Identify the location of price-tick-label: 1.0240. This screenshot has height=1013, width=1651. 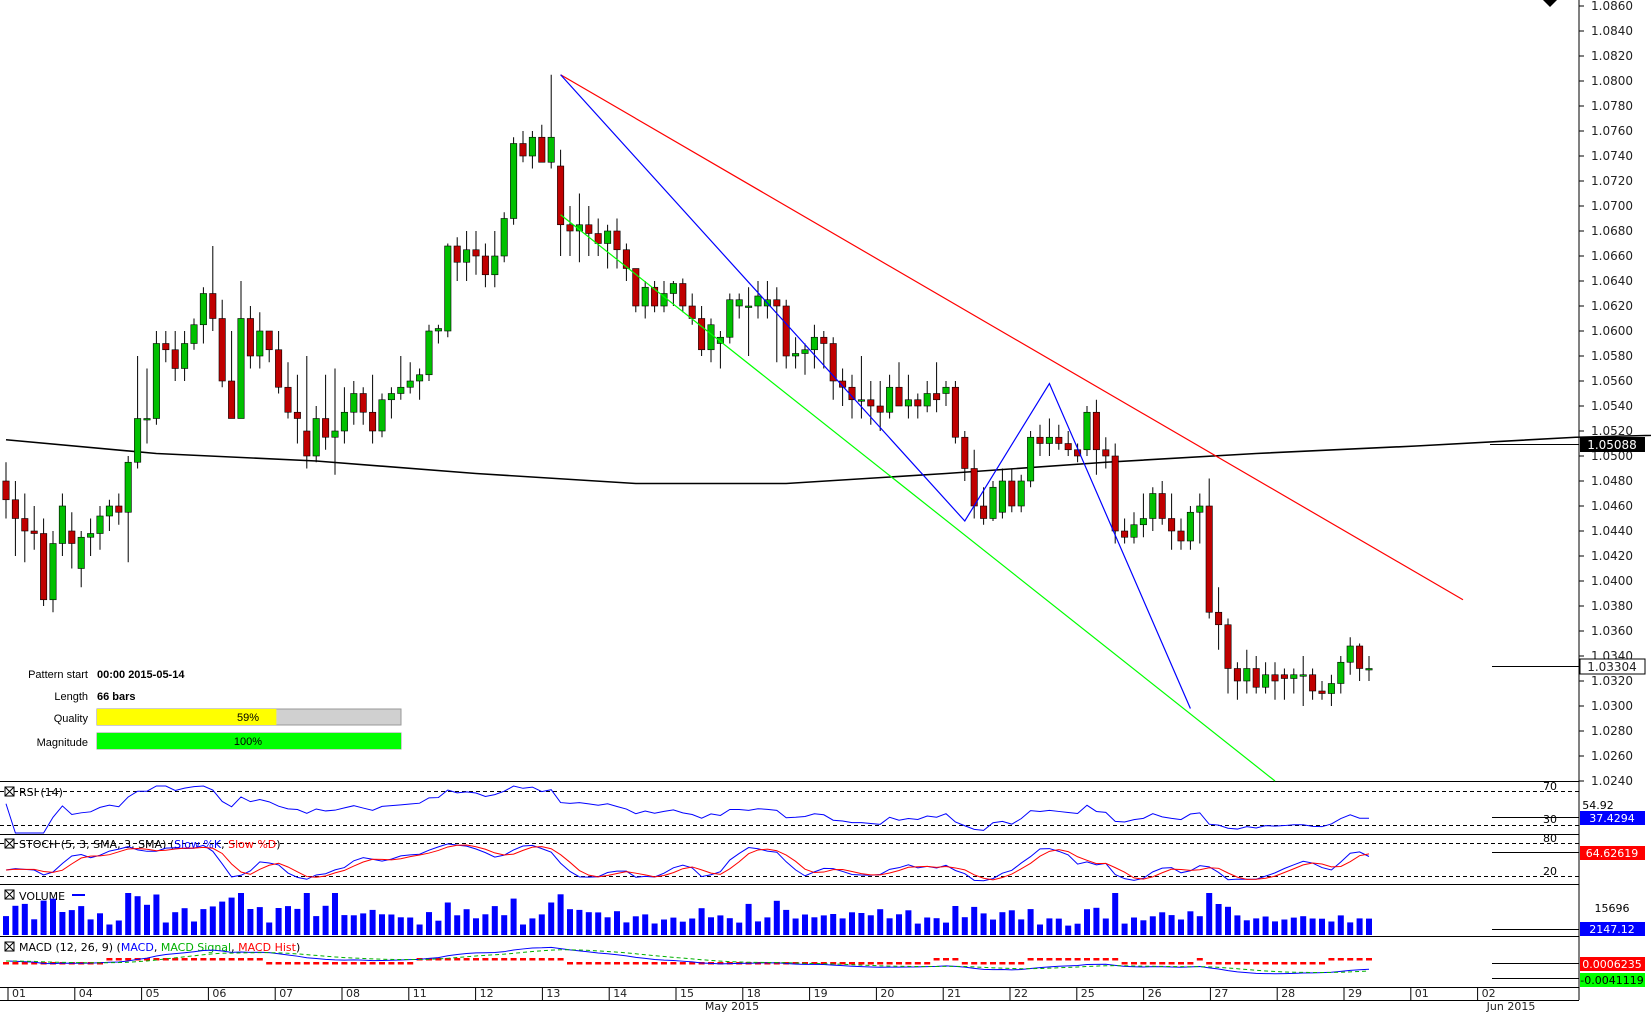
(1612, 781).